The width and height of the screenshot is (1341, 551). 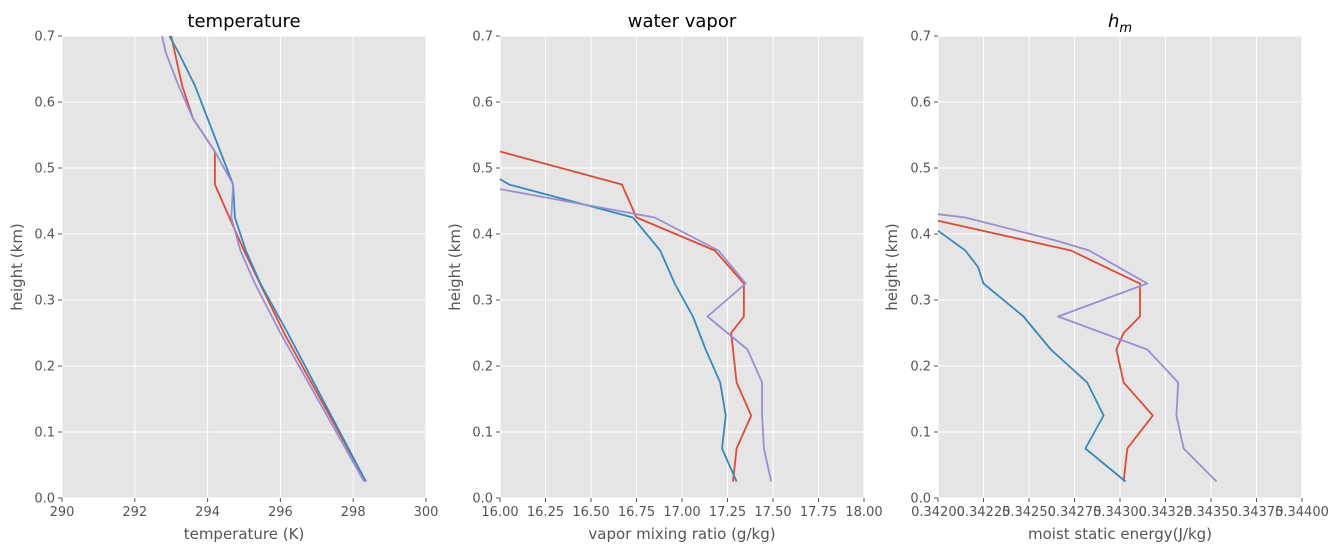 I want to click on x-tick-label: 296, so click(x=280, y=512).